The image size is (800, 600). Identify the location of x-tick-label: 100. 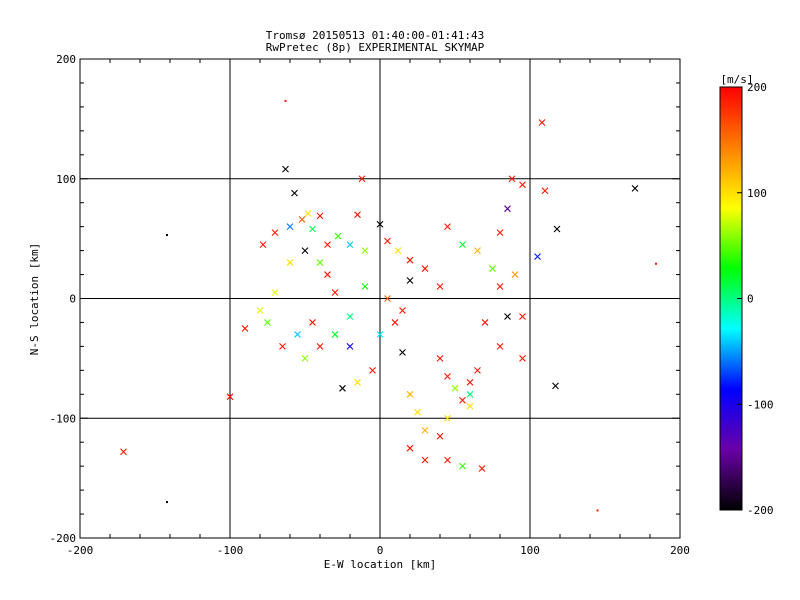
(530, 550).